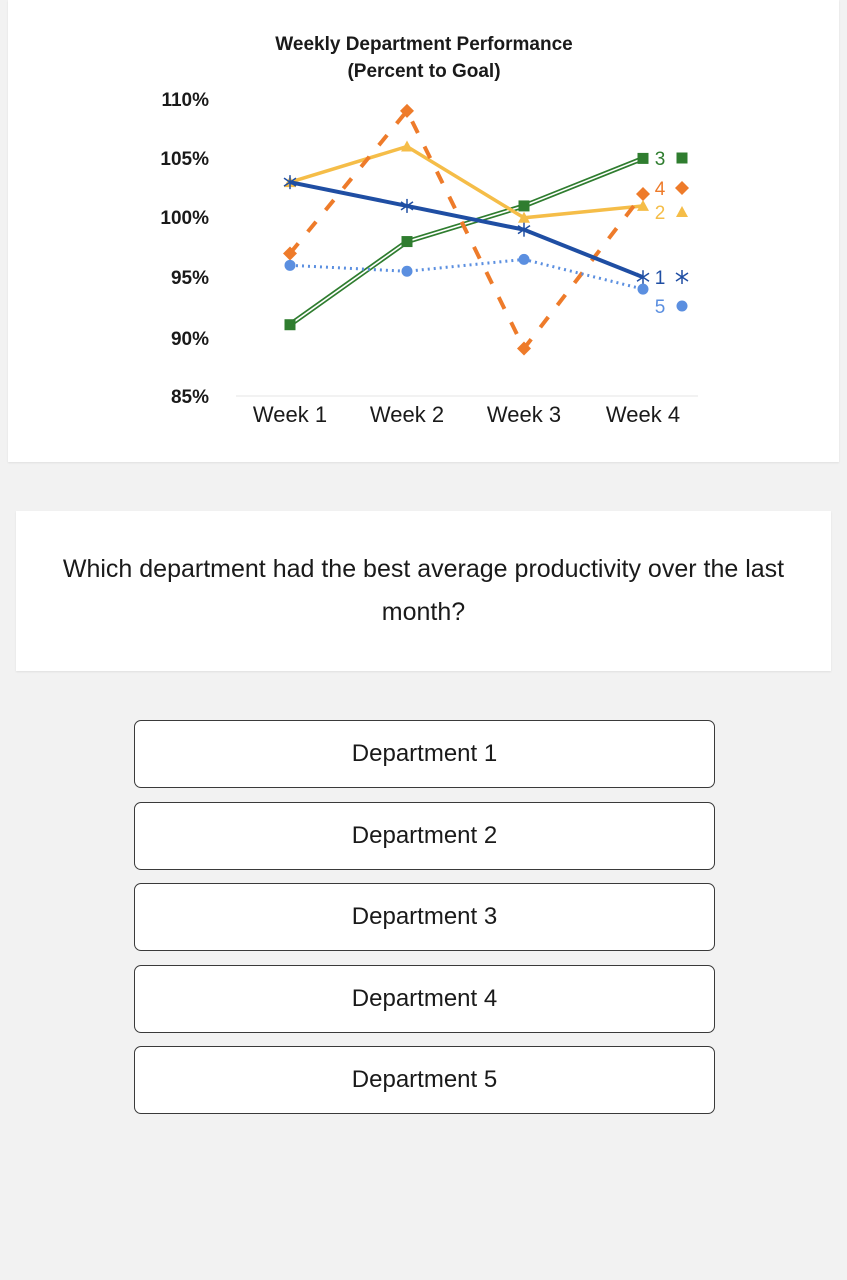  I want to click on chart-subtitle: (Percent to Goal), so click(423, 71).